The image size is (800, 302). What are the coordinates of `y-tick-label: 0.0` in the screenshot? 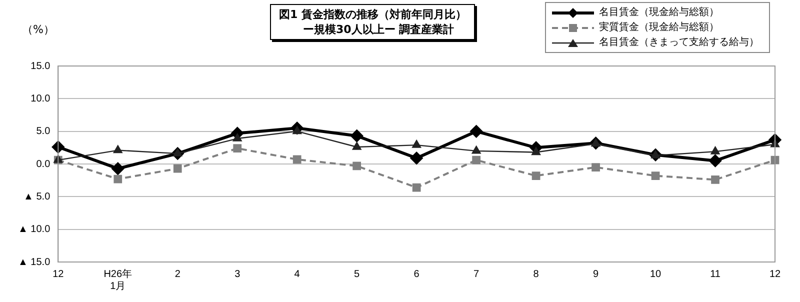 It's located at (43, 164).